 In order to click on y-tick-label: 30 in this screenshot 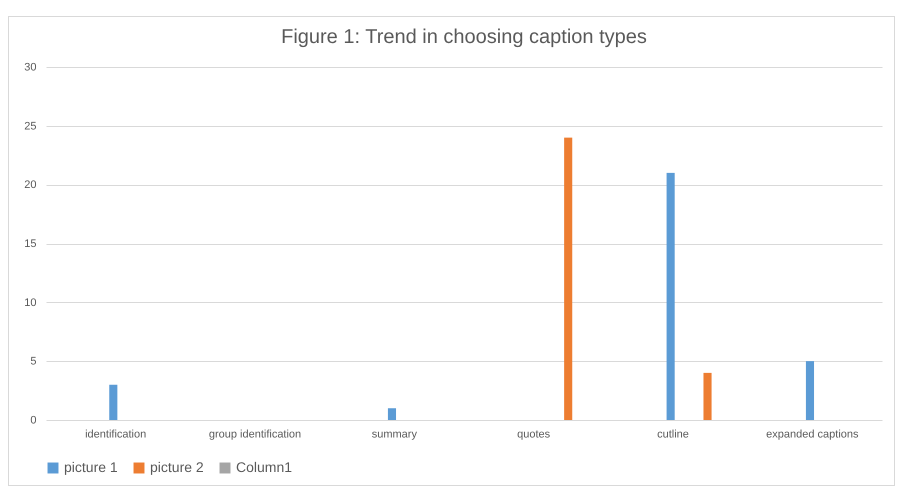, I will do `click(30, 68)`.